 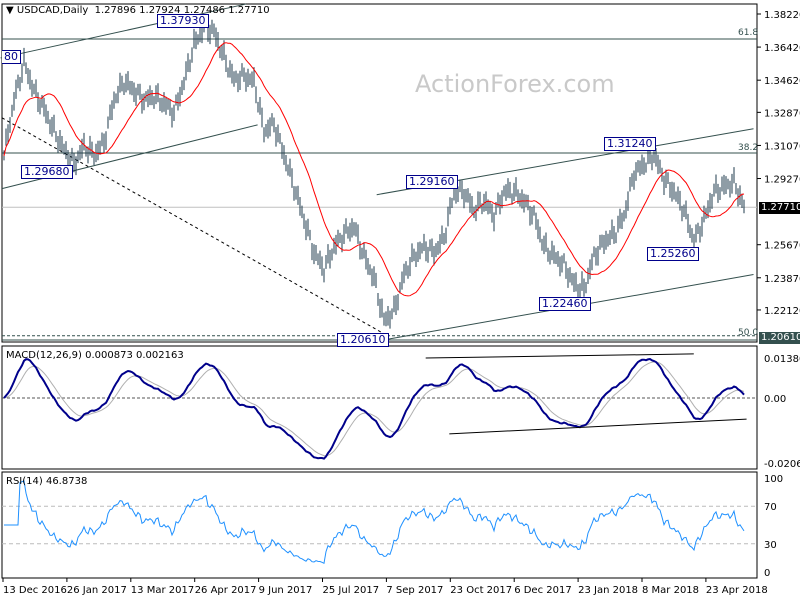 I want to click on price-label: 1.31240, so click(x=630, y=144).